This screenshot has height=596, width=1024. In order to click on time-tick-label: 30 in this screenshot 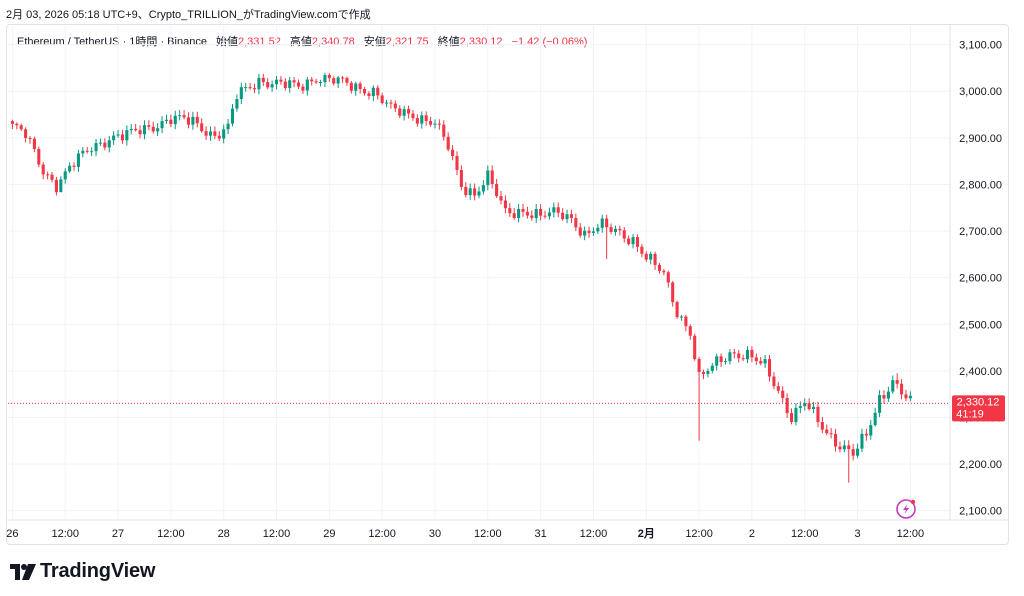, I will do `click(435, 534)`.